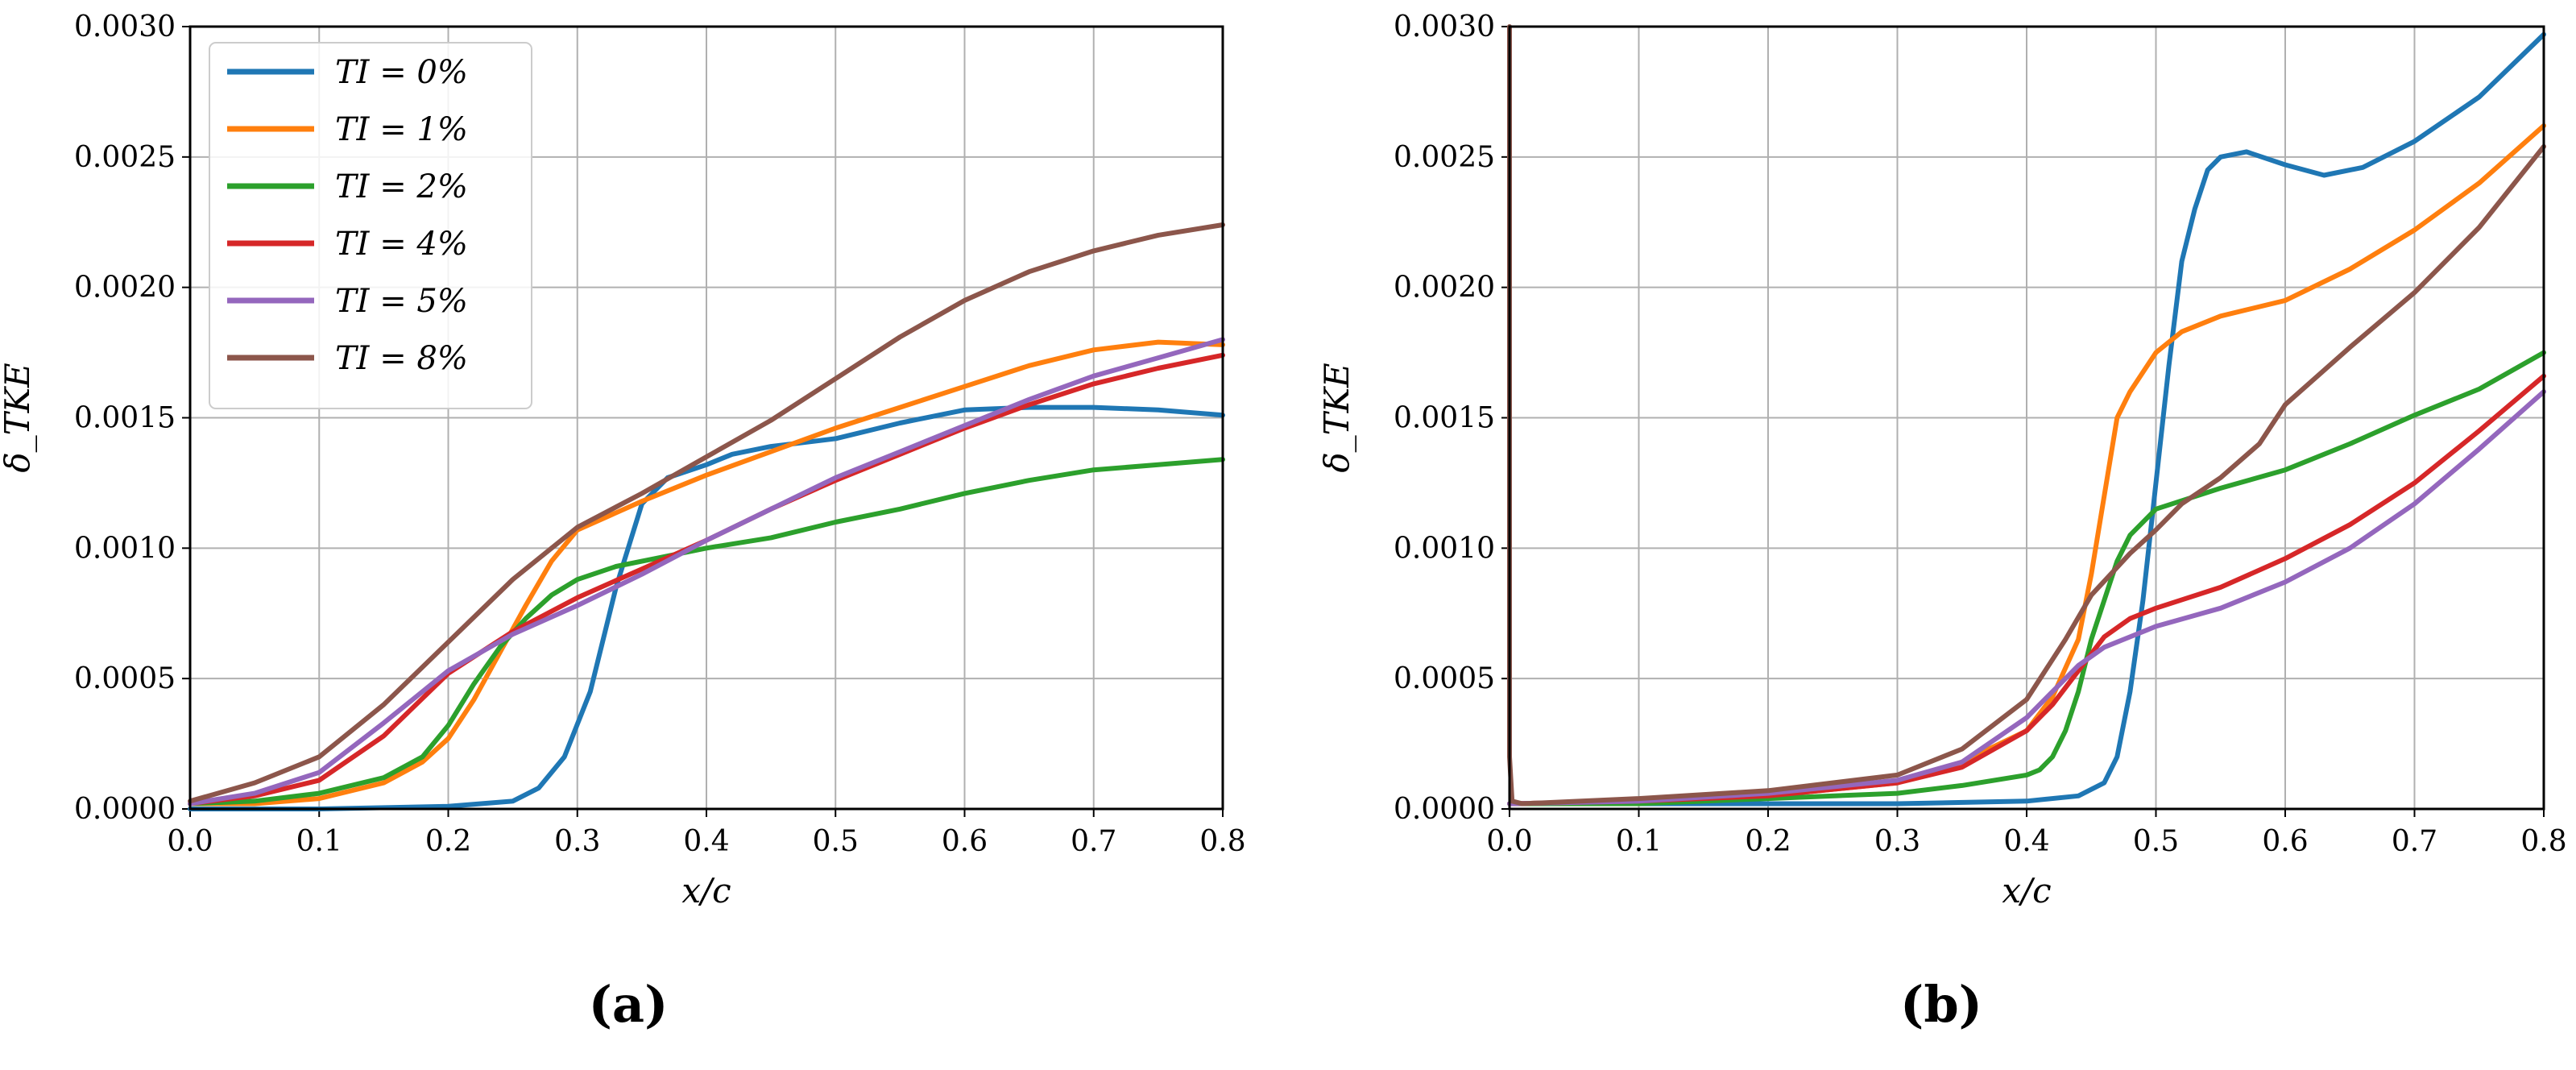 The image size is (2576, 1070). I want to click on x-axis-label-b: x/c, so click(2026, 890).